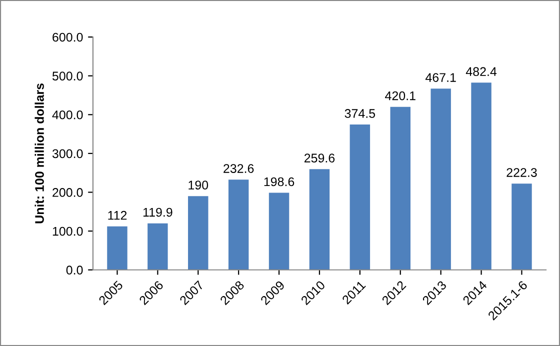  Describe the element at coordinates (360, 113) in the screenshot. I see `data-label: 374.5` at that location.